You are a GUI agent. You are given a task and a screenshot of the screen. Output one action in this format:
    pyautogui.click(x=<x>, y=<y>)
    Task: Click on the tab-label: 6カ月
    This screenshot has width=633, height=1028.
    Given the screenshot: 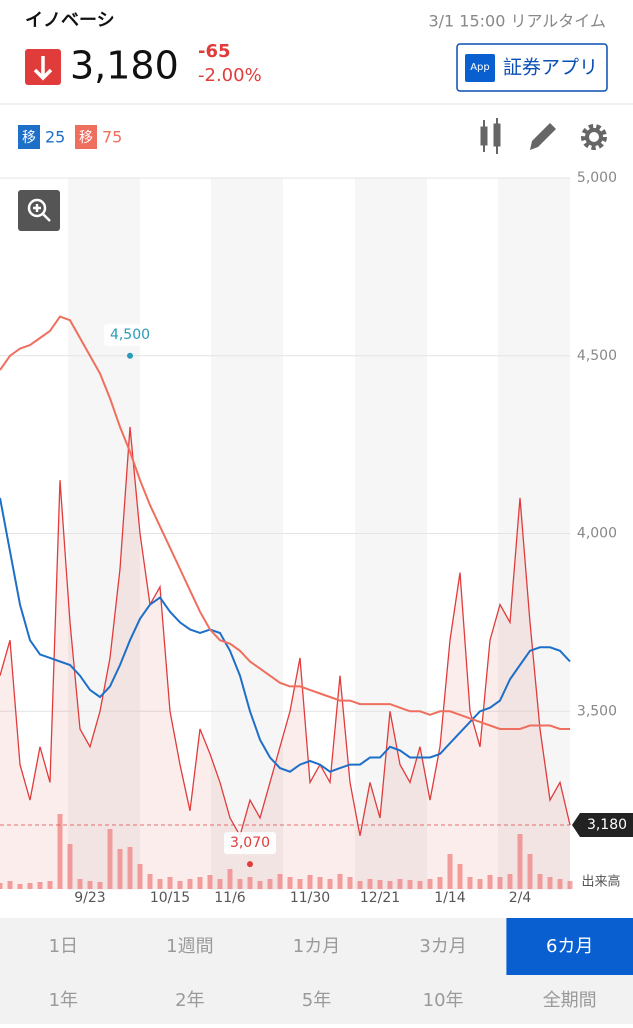 What is the action you would take?
    pyautogui.click(x=569, y=946)
    